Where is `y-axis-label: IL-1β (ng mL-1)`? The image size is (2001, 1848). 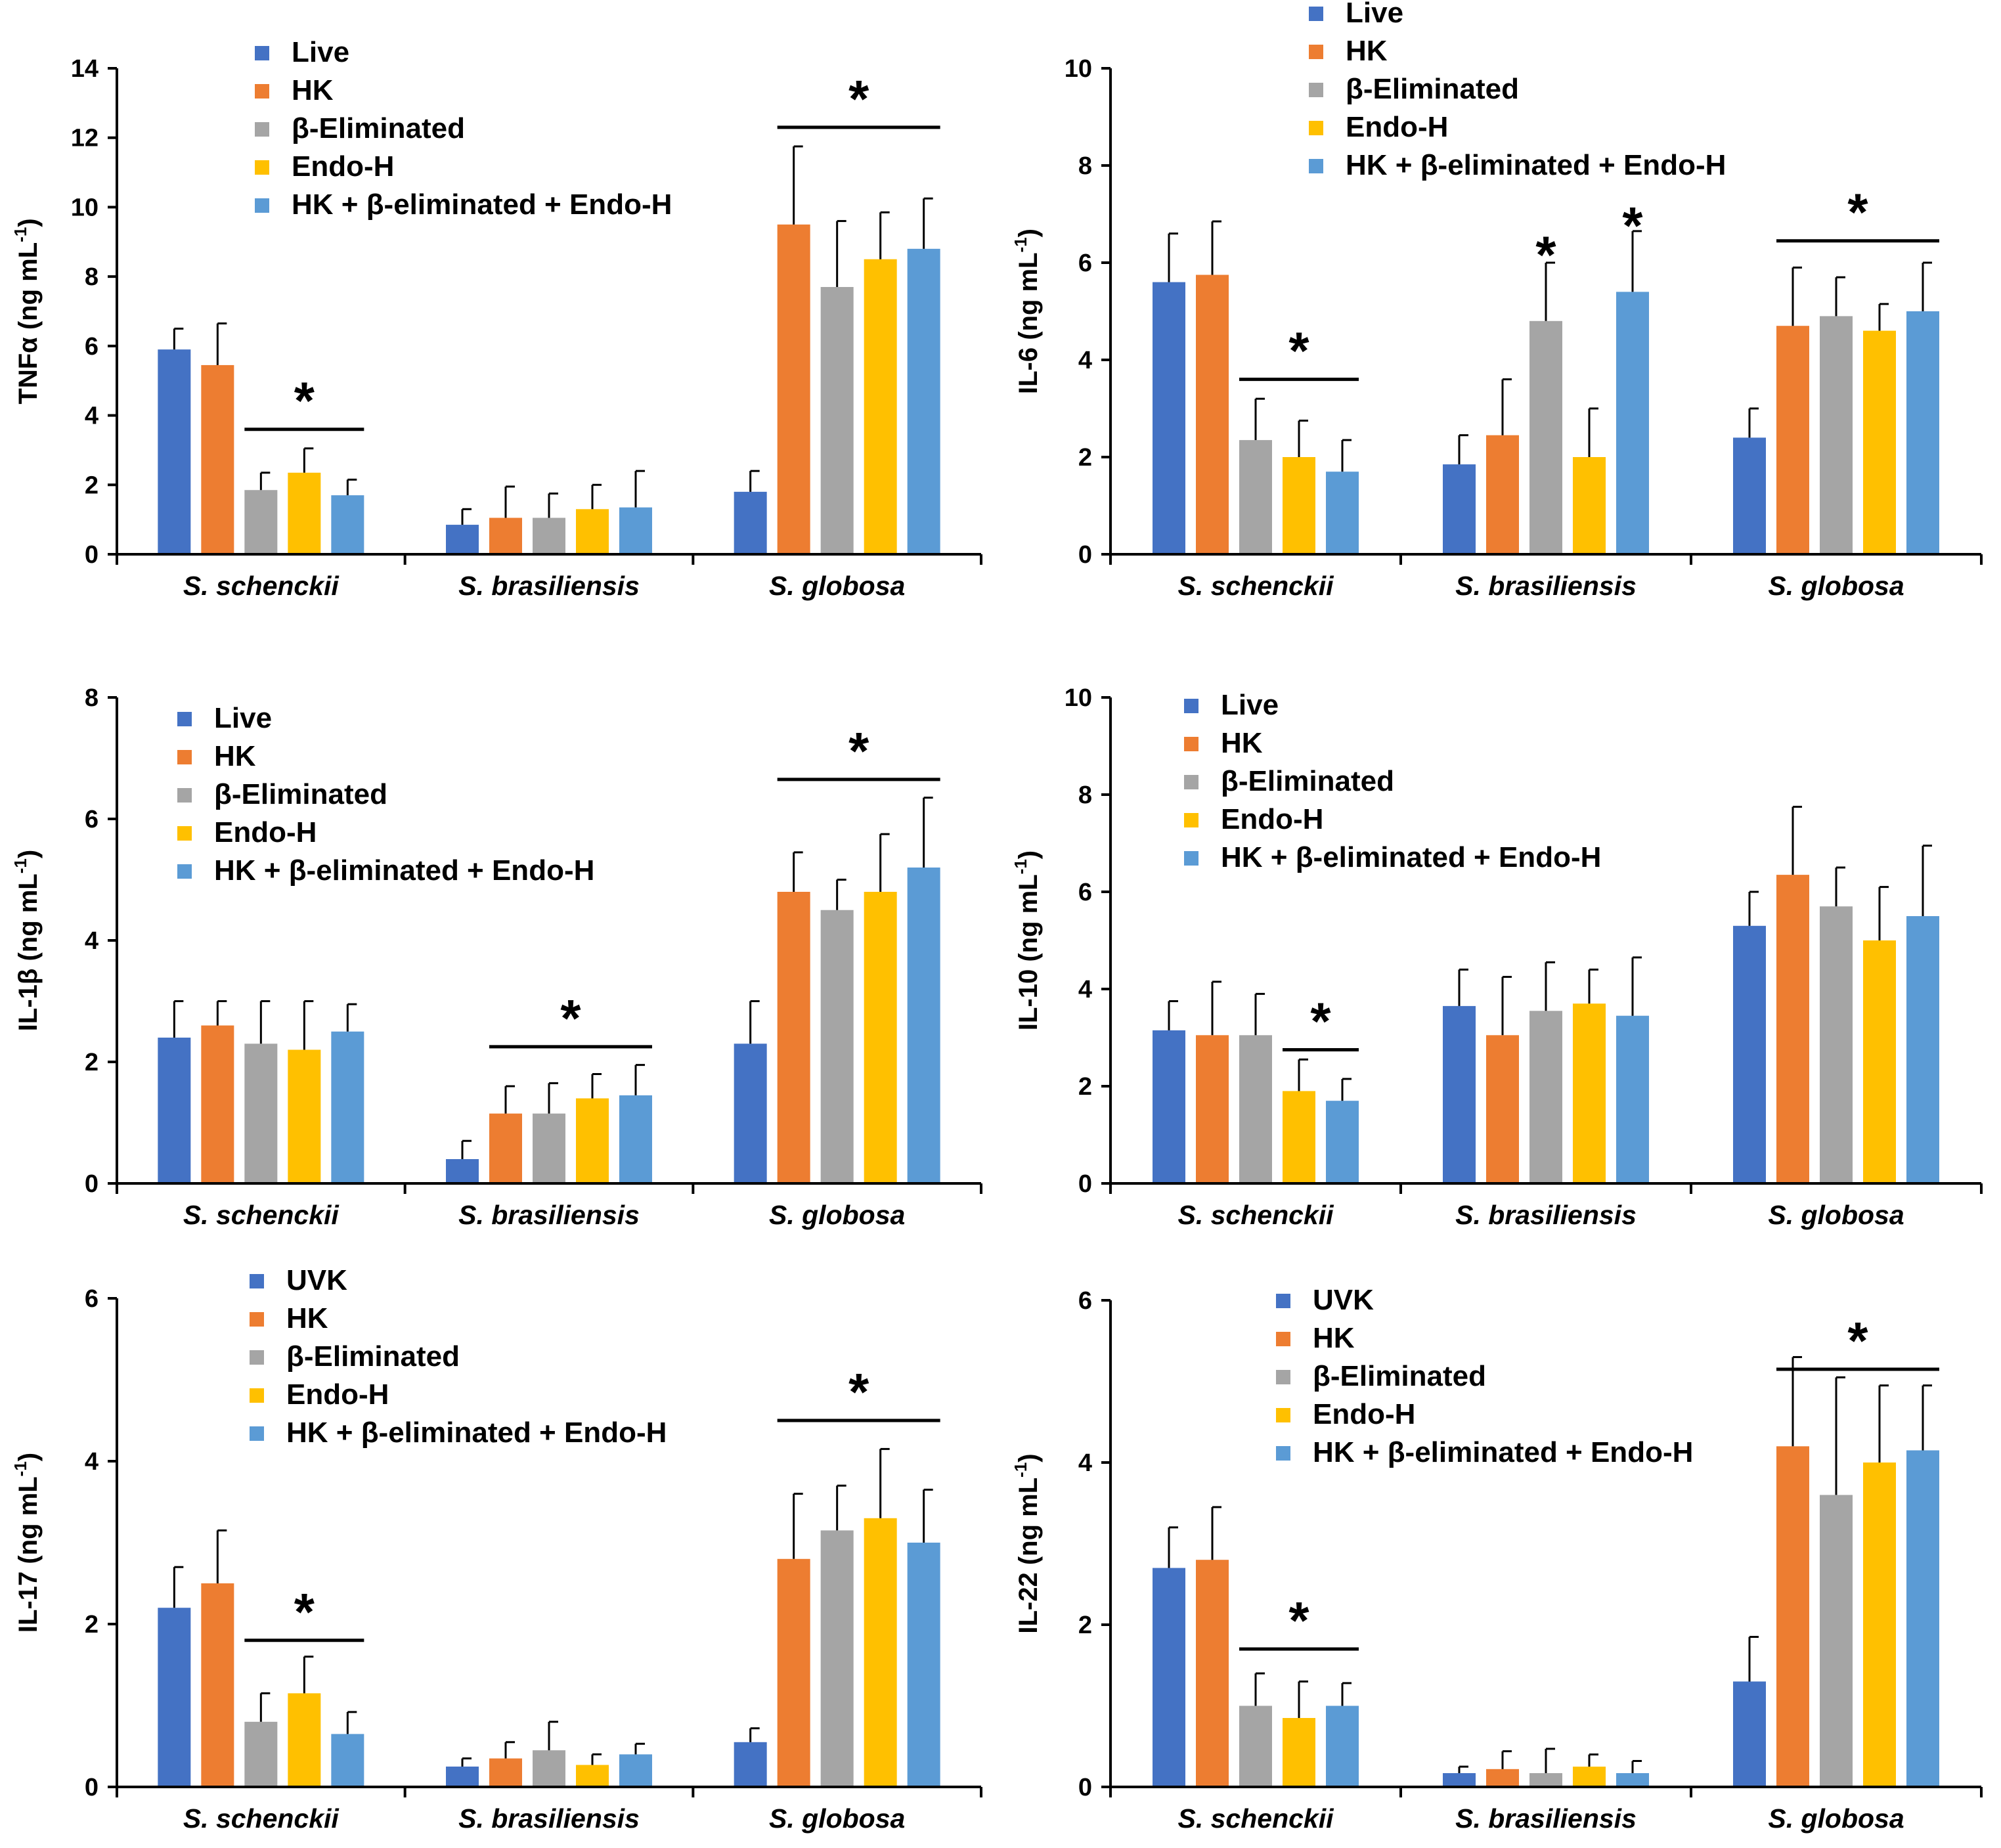 y-axis-label: IL-1β (ng mL-1) is located at coordinates (27, 940).